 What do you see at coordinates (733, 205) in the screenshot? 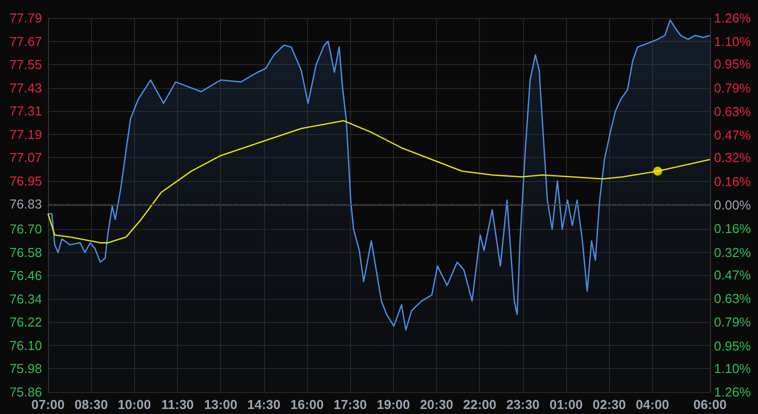
I see `y2-tick-label: 0.00%` at bounding box center [733, 205].